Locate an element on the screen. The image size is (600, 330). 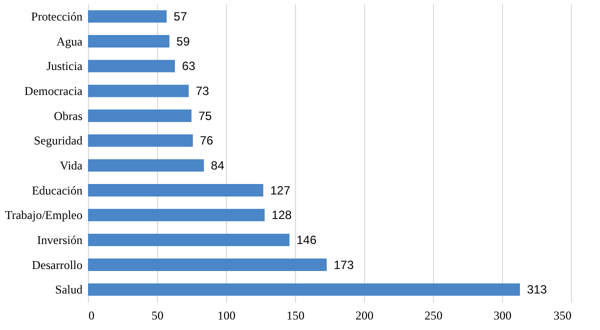
data-label: 128 is located at coordinates (282, 215).